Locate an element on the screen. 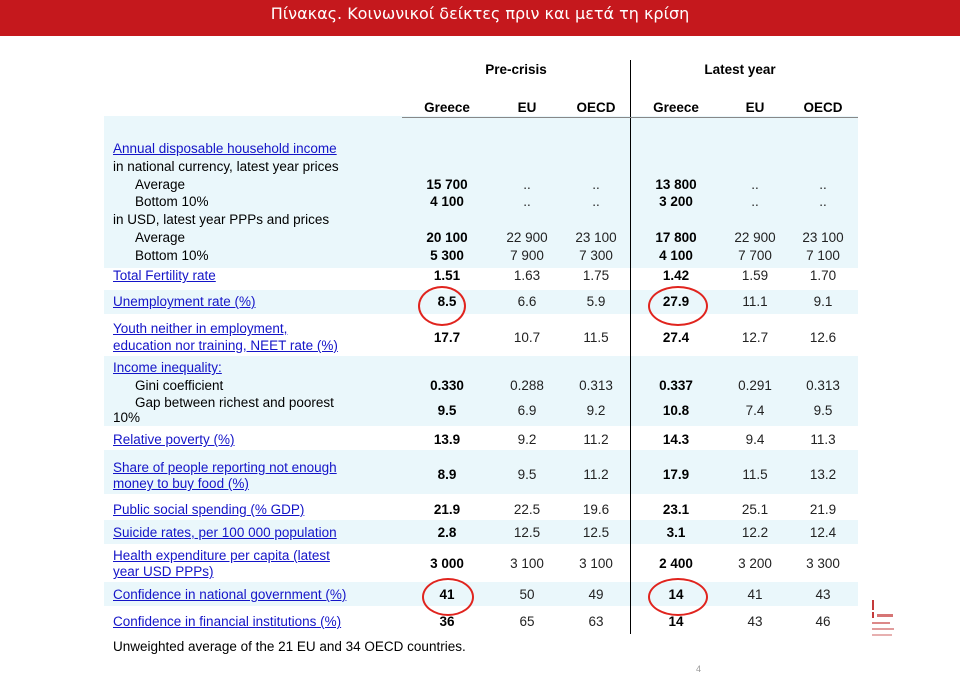  cell: 41 is located at coordinates (755, 594).